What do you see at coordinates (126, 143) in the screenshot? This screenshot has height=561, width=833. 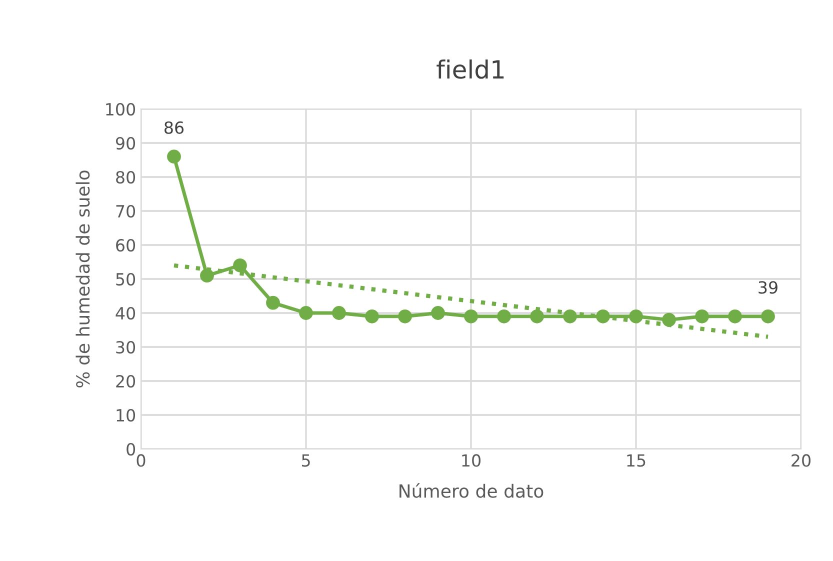 I see `y-tick-label: 90` at bounding box center [126, 143].